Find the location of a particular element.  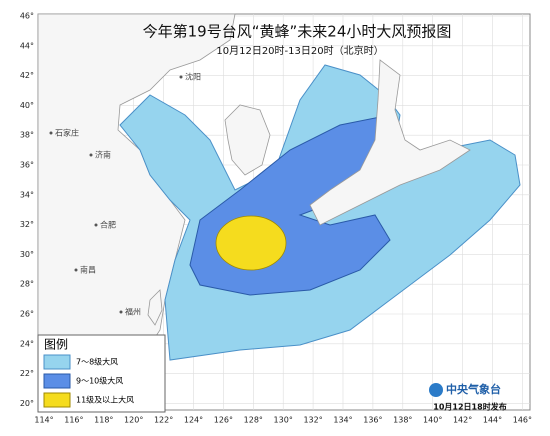

longitude-label: 116° is located at coordinates (73, 420).